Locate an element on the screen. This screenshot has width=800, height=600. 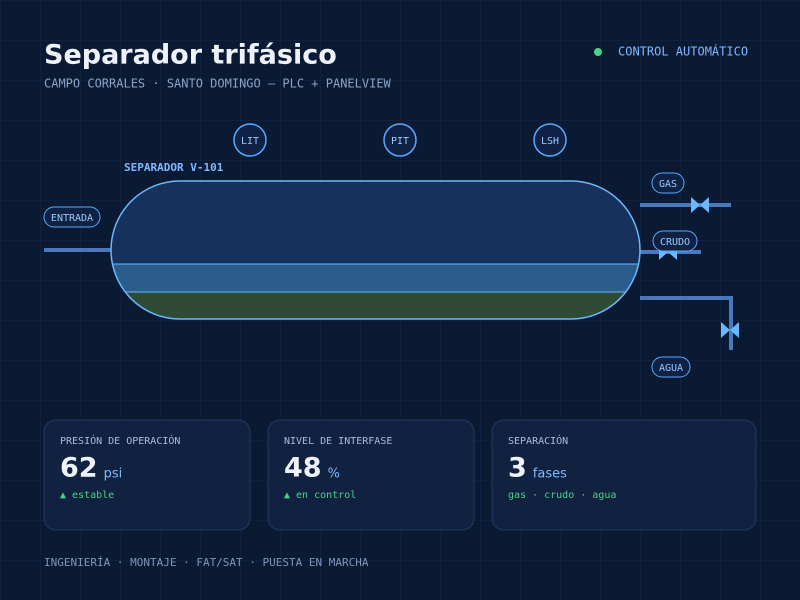
card-unit: % is located at coordinates (334, 474).